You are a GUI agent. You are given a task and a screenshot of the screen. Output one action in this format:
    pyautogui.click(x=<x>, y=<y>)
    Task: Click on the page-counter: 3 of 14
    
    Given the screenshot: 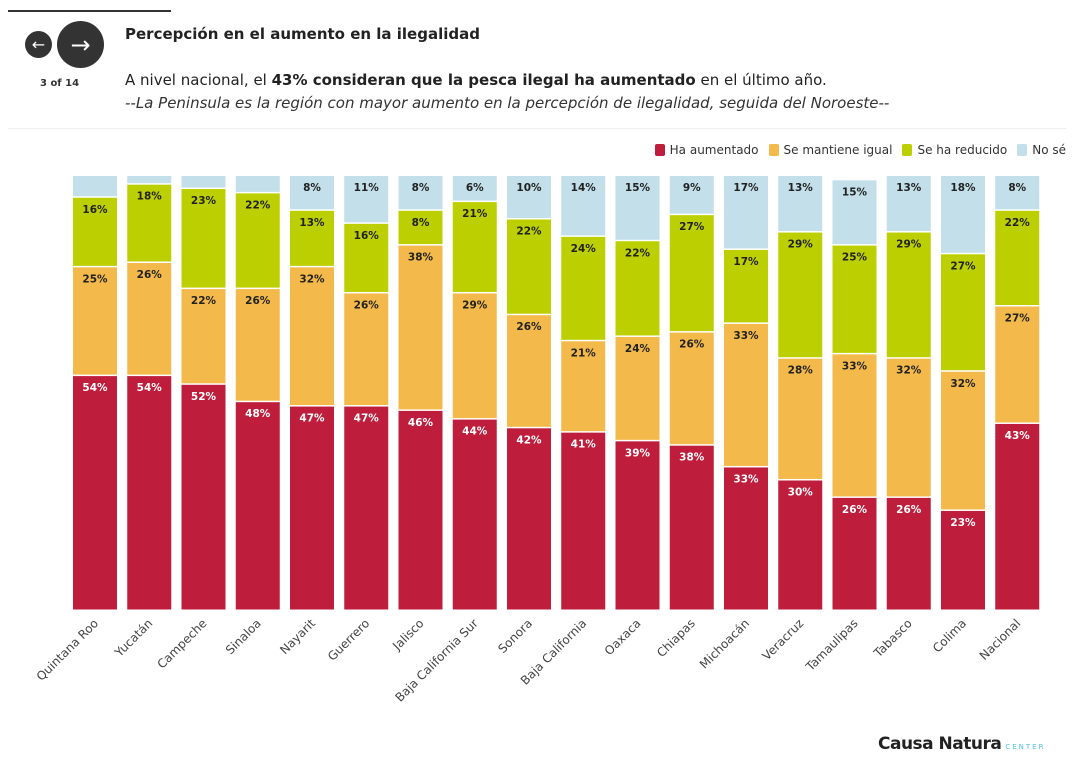 What is the action you would take?
    pyautogui.click(x=60, y=83)
    